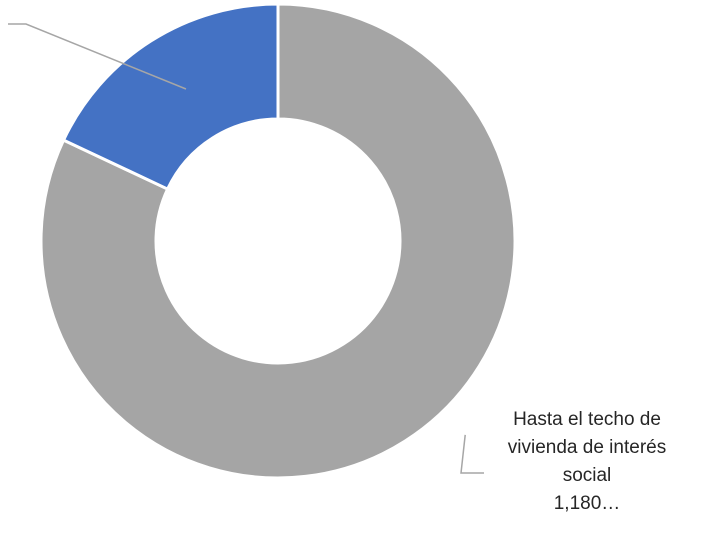 The width and height of the screenshot is (707, 536). I want to click on data-label-line-2: vivienda de interés, so click(587, 447).